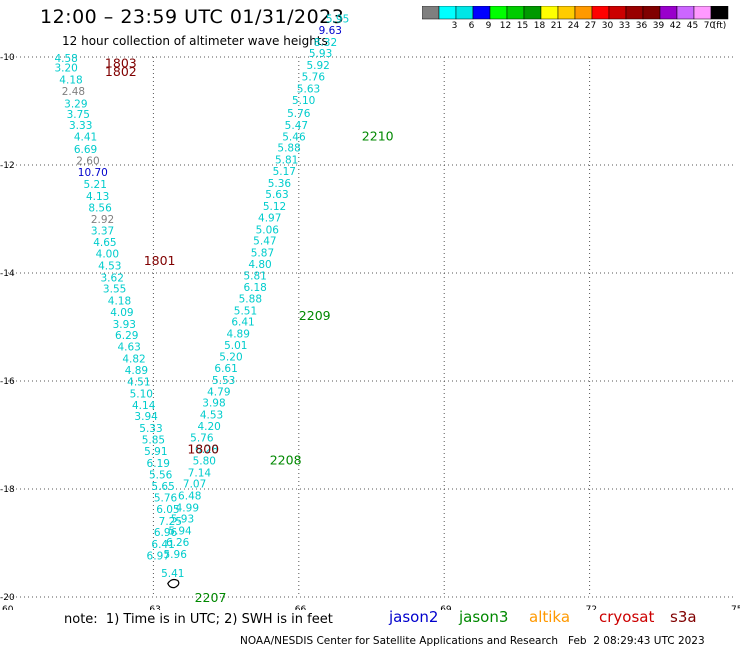 This screenshot has height=650, width=740. What do you see at coordinates (97, 197) in the screenshot?
I see `wave-height-value: 4.13` at bounding box center [97, 197].